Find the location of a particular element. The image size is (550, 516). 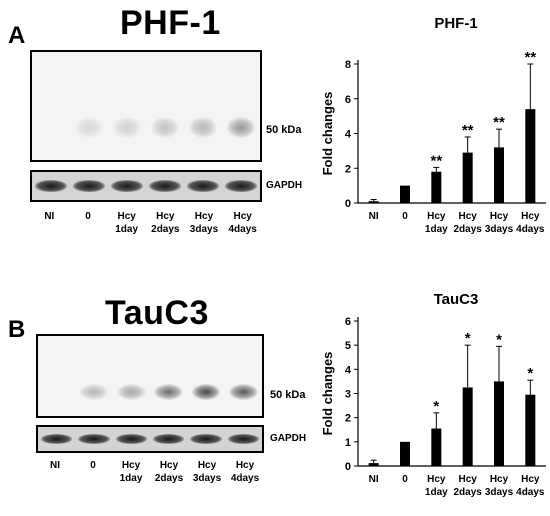

y-tick-label: 5 is located at coordinates (348, 346).